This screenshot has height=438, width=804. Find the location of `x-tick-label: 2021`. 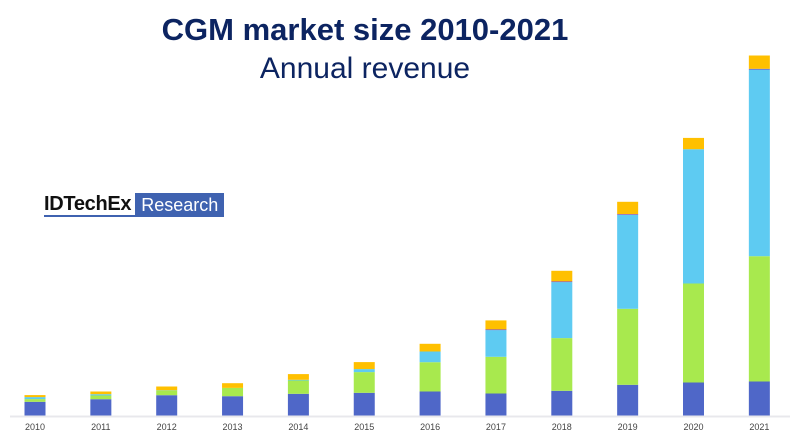

x-tick-label: 2021 is located at coordinates (759, 427).